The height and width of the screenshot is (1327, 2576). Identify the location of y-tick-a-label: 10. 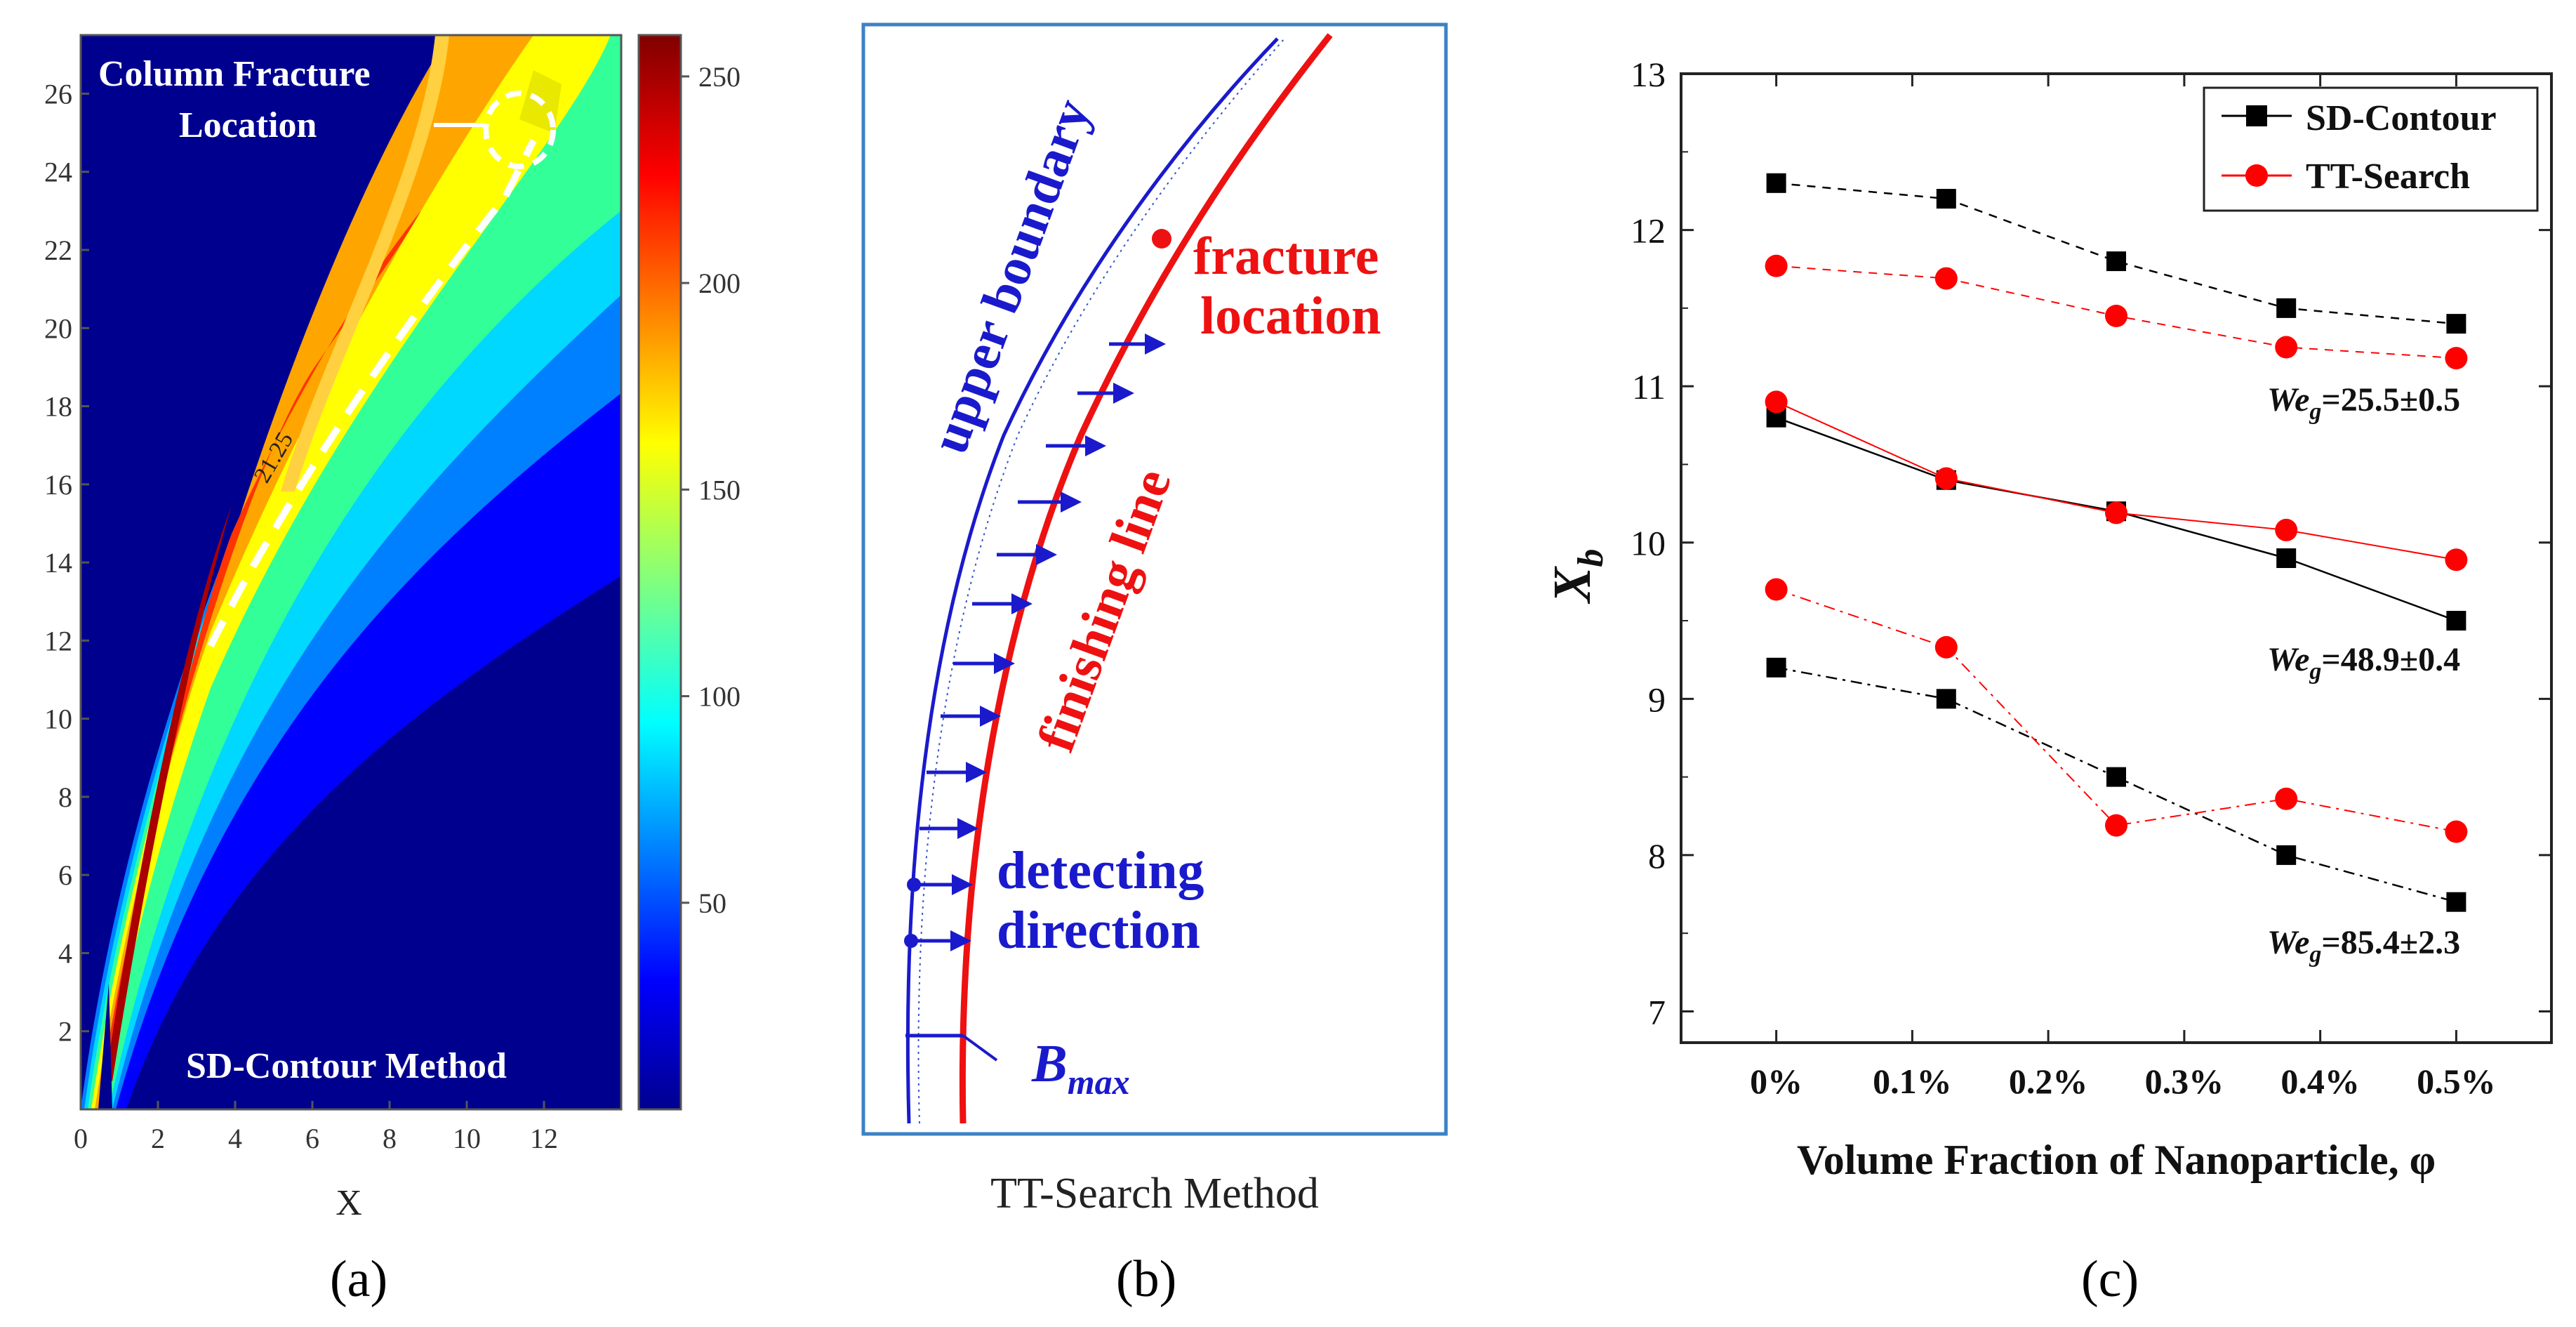
(58, 719).